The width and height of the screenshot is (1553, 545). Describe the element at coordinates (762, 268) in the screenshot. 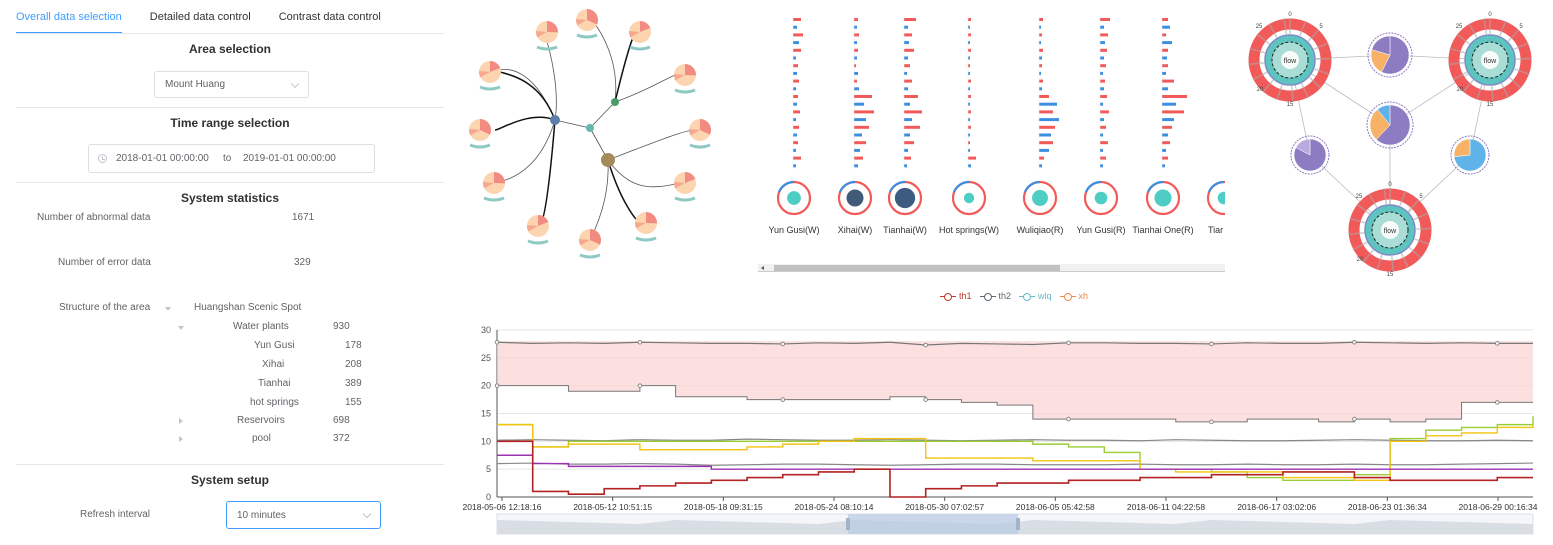

I see `scroll-left-icon` at that location.